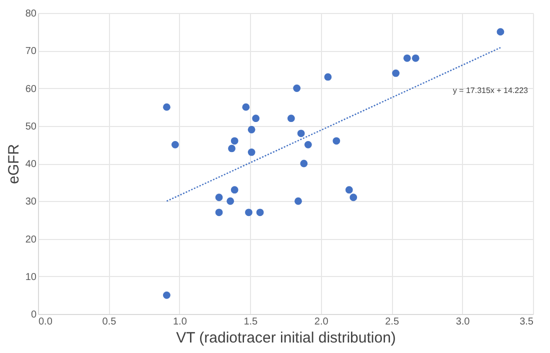 The image size is (550, 353). What do you see at coordinates (31, 52) in the screenshot?
I see `y-tick-label: 70` at bounding box center [31, 52].